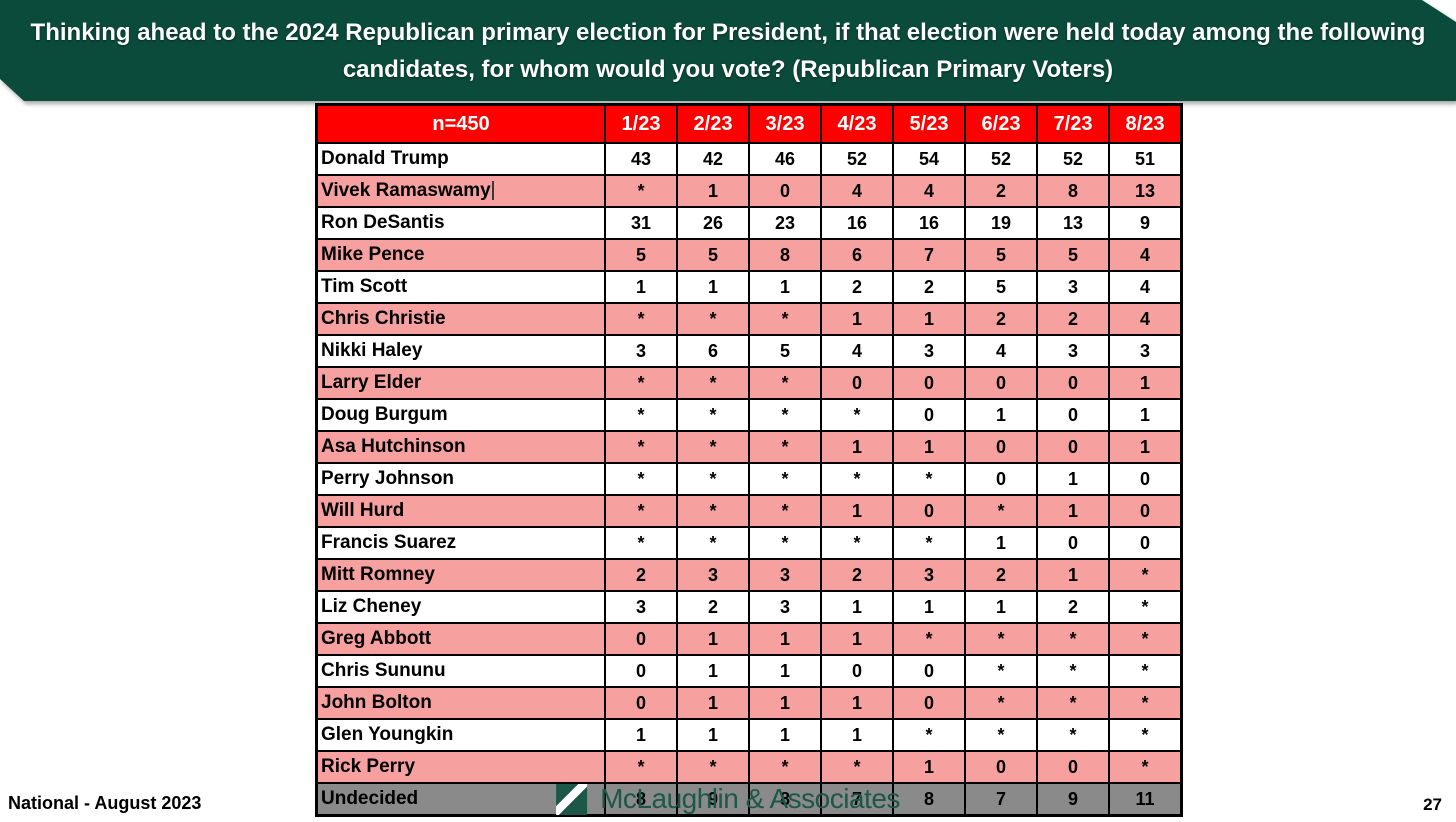 This screenshot has width=1456, height=822. I want to click on candidate-name-cell: Francis Suarez, so click(460, 543).